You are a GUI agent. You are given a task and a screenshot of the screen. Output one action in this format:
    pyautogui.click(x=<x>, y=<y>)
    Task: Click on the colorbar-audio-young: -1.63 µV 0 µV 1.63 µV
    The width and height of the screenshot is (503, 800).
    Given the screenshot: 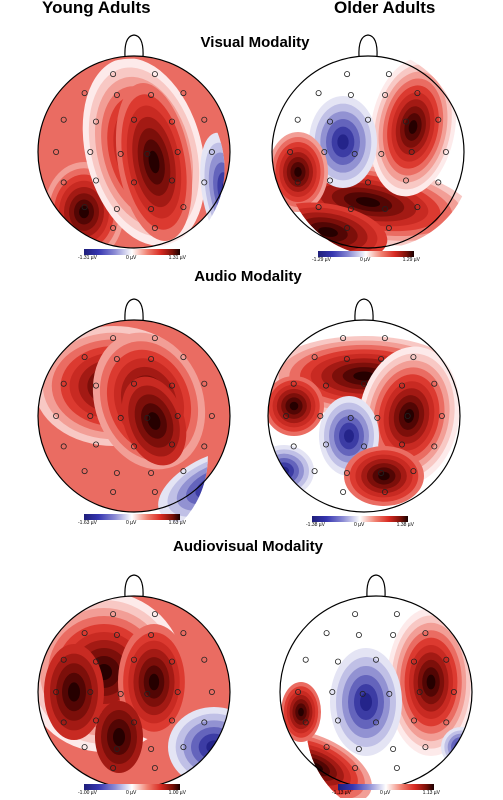 What is the action you would take?
    pyautogui.click(x=132, y=520)
    